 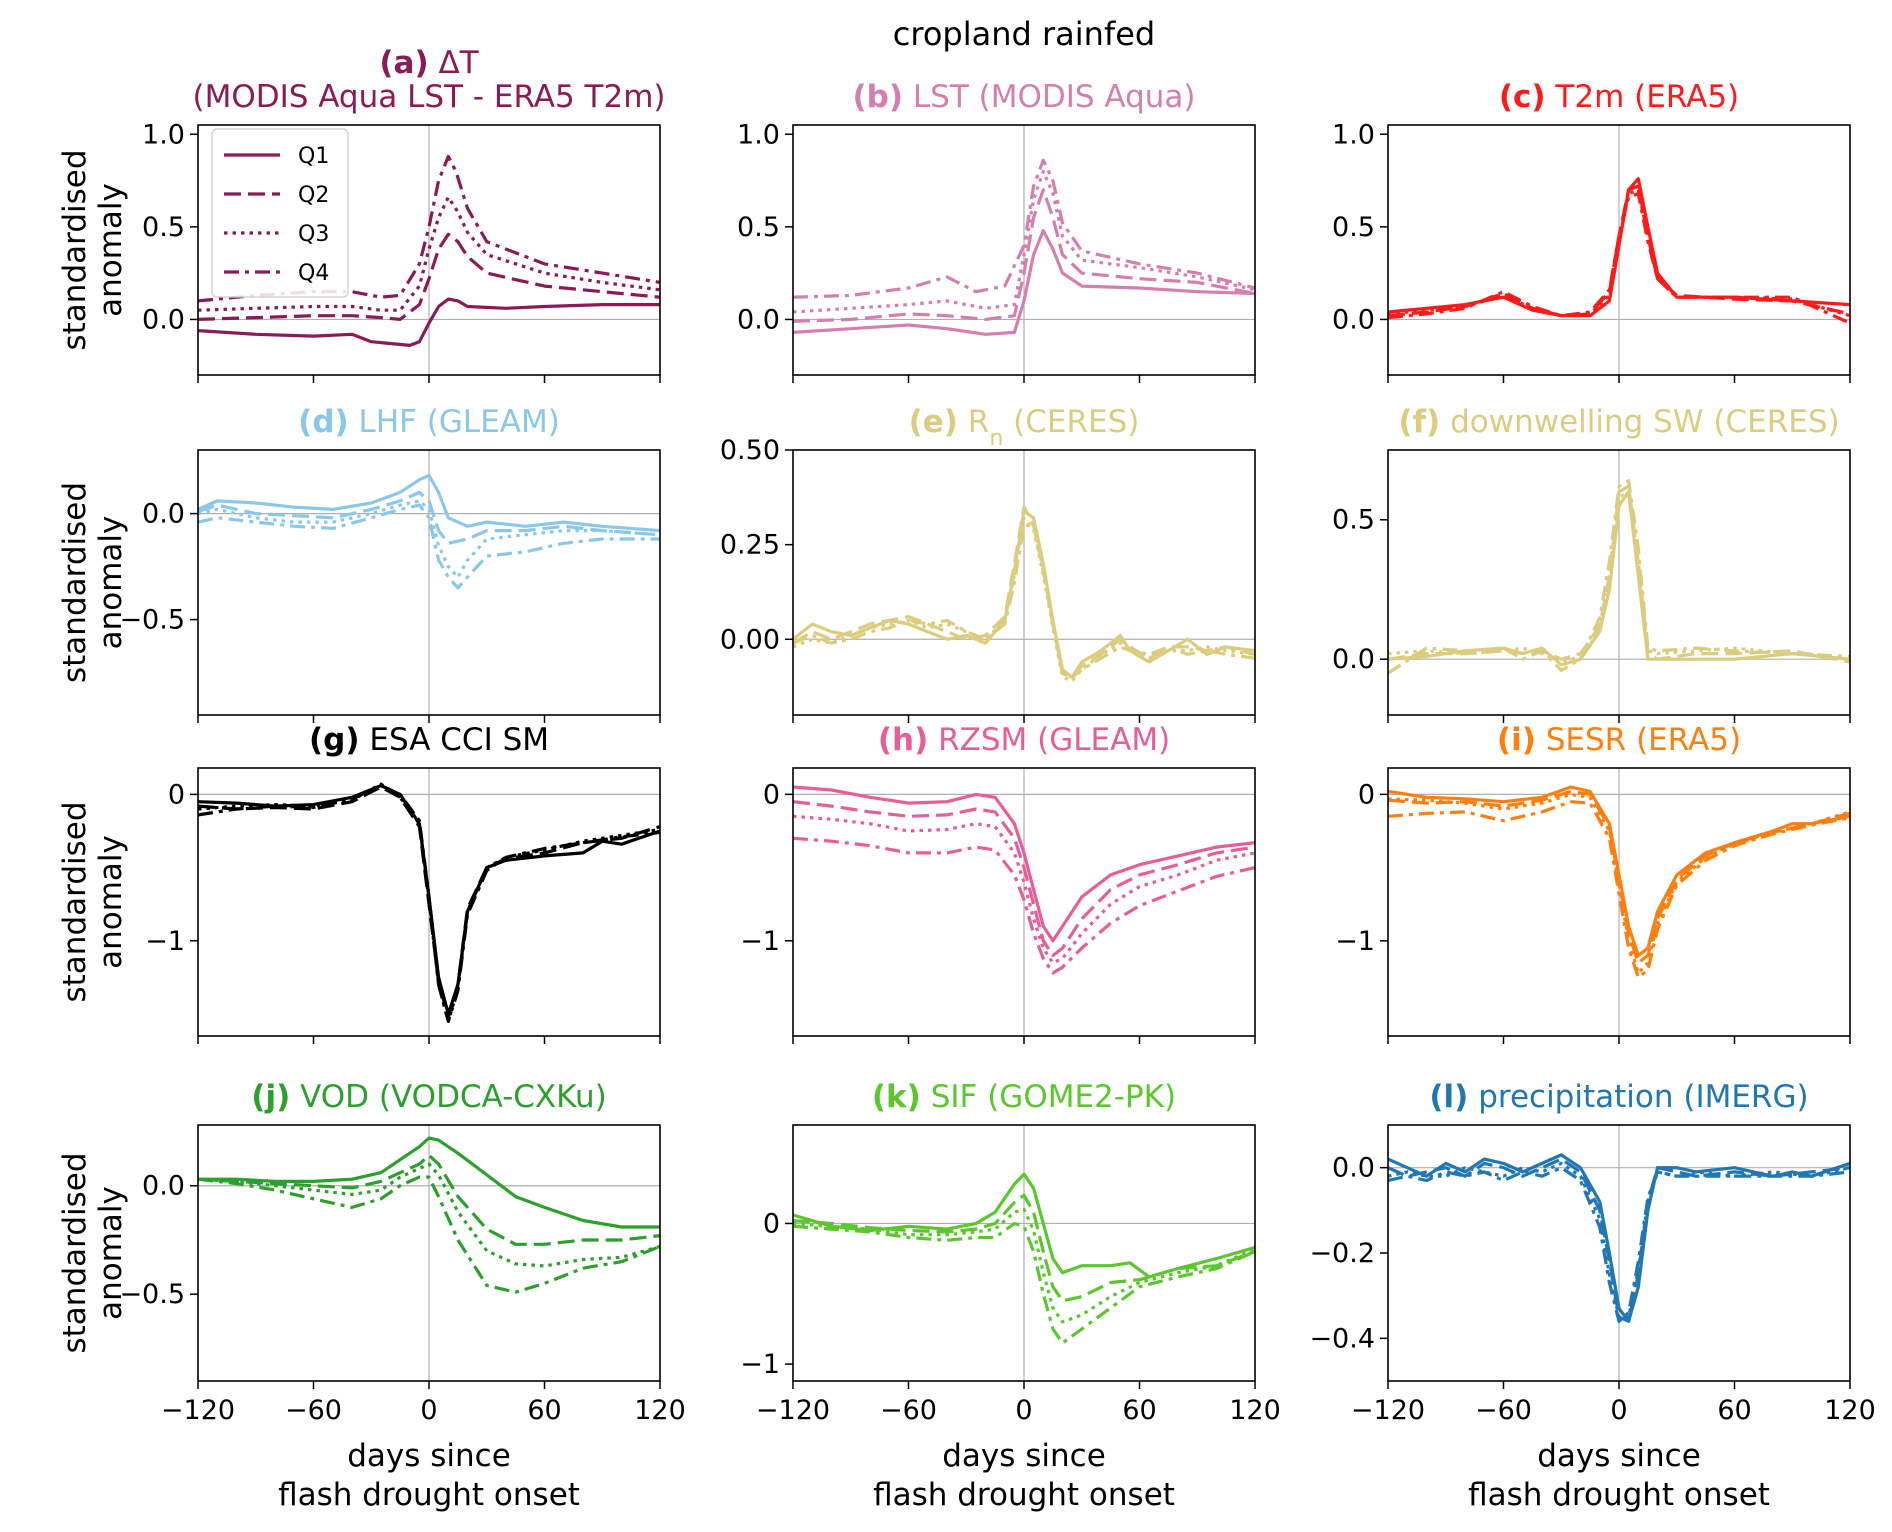 I want to click on panel-title: (d) LHF (GLEAM), so click(x=429, y=422).